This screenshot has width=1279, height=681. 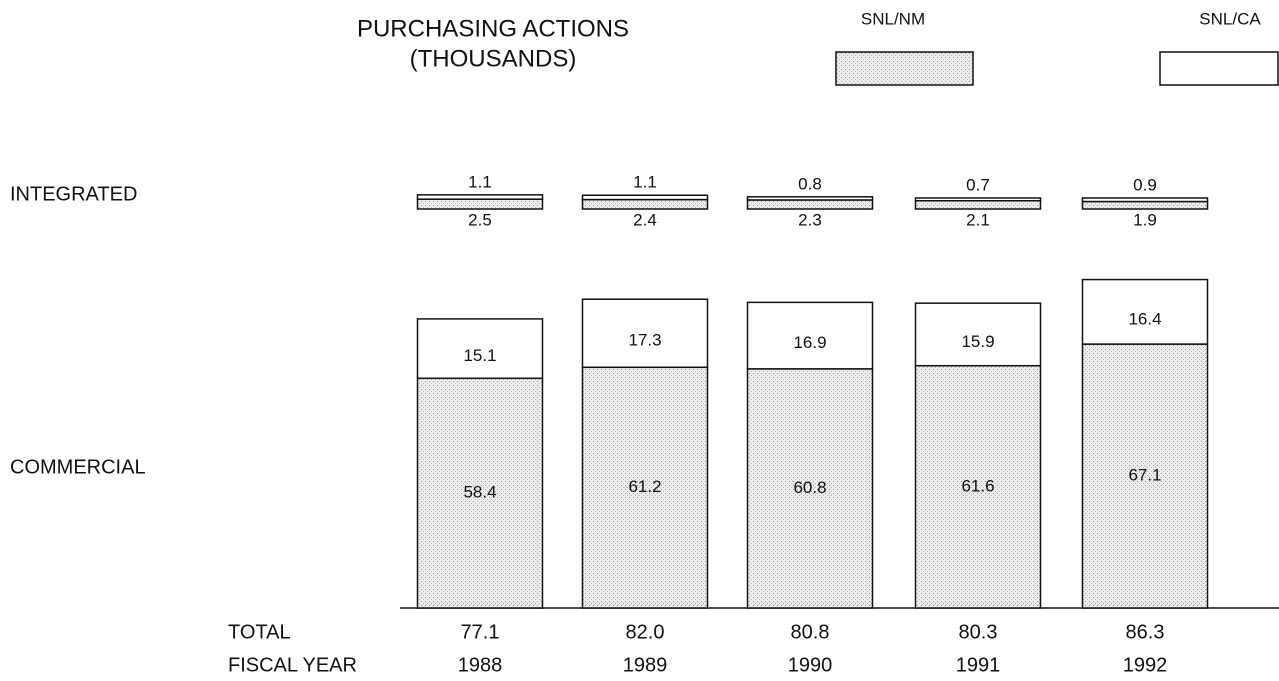 I want to click on total-label: 80.8, so click(x=810, y=632).